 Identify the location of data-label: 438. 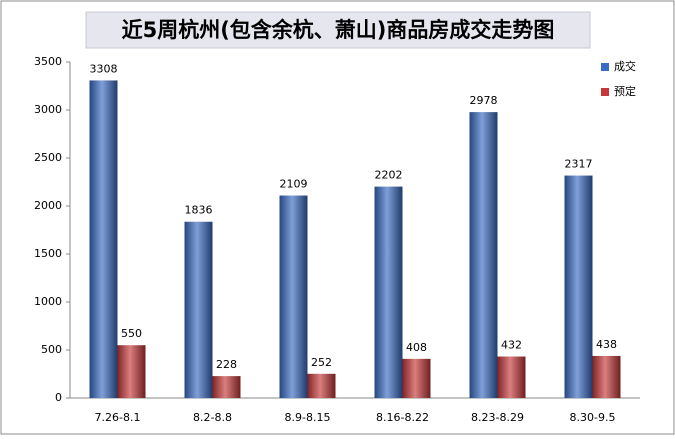
(606, 344).